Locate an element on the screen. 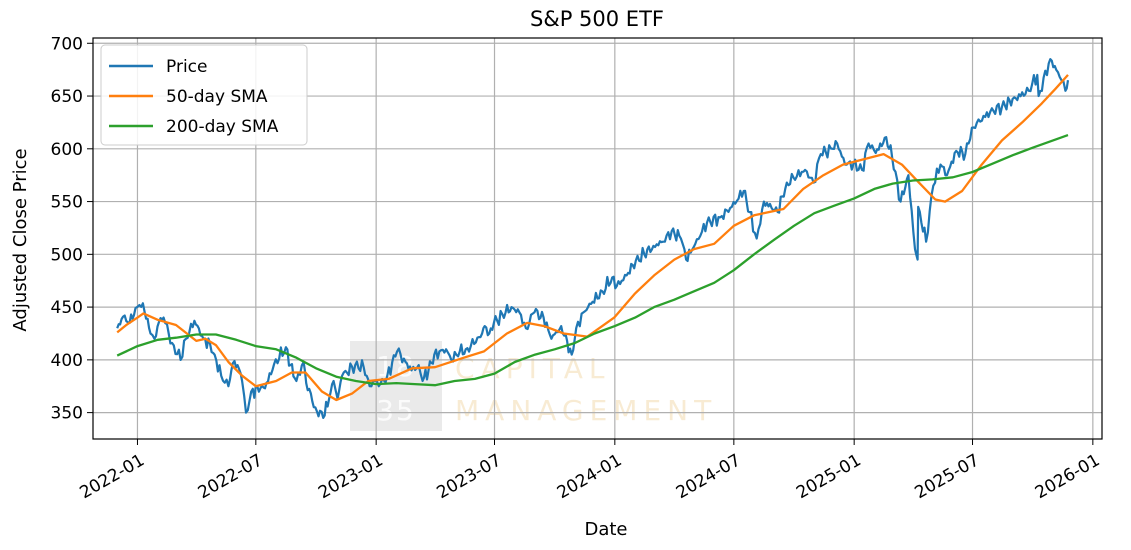 The height and width of the screenshot is (550, 1131). chart-title: S&P 500 ETF is located at coordinates (597, 19).